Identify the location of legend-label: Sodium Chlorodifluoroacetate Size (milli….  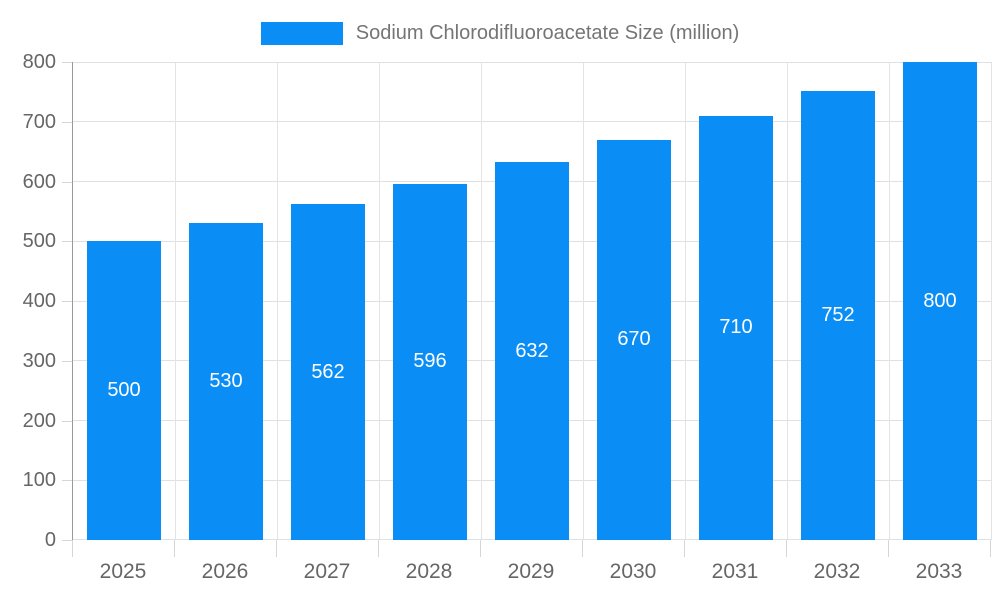
(547, 32).